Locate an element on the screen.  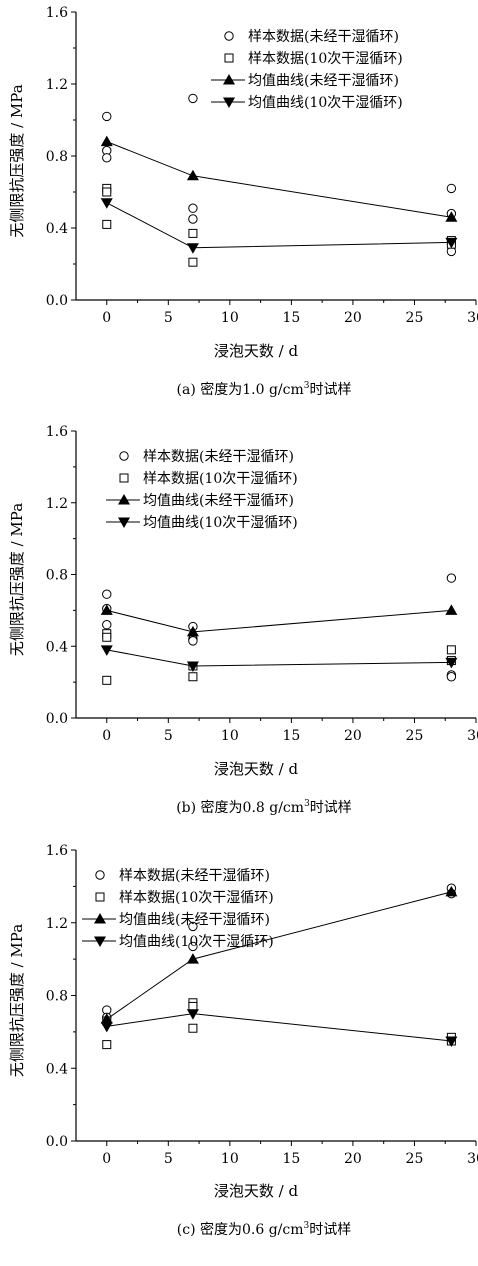
chart-caption: (c) 密度为0.6 g/cm3时试样 is located at coordinates (264, 1229).